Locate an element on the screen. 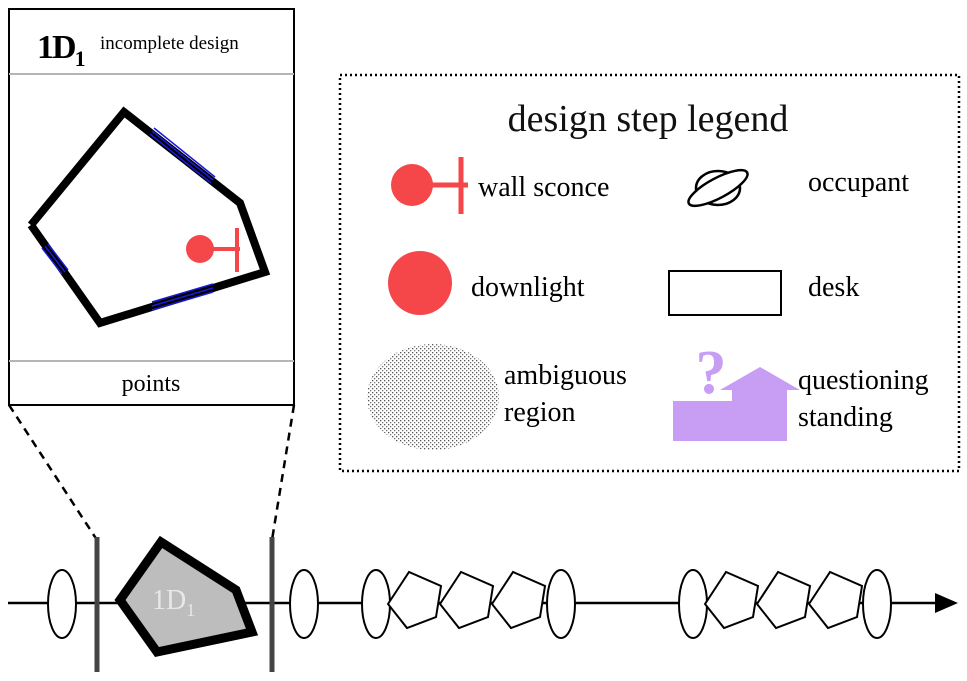  wall-sconce-icon is located at coordinates (429, 185).